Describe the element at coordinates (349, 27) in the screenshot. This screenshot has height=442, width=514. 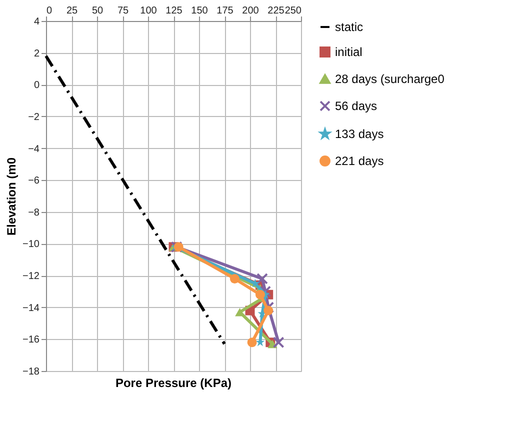
I see `legend-label: static` at that location.